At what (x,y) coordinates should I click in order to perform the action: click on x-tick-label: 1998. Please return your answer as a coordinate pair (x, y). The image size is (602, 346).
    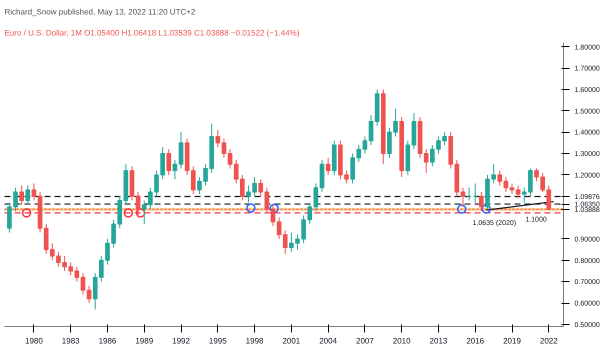
    Looking at the image, I should click on (255, 341).